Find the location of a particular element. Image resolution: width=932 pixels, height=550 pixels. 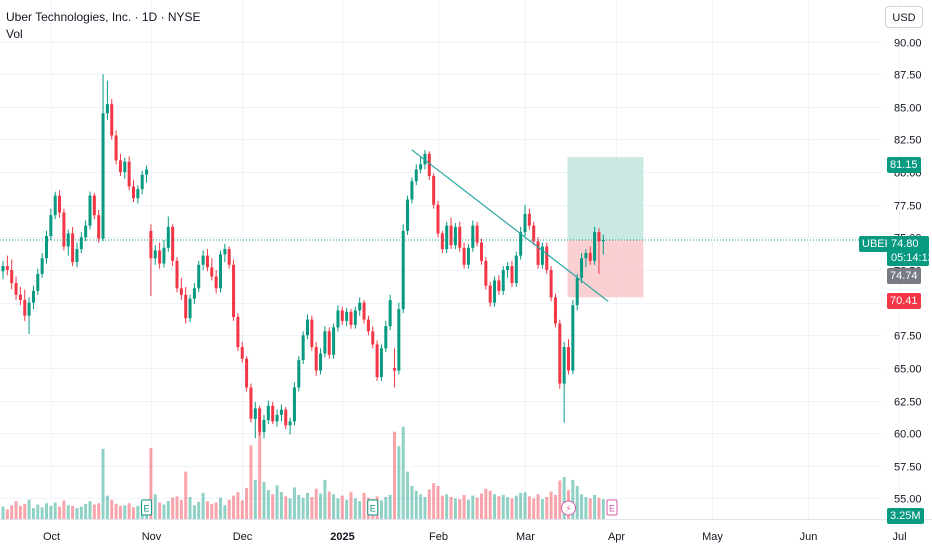

target-zone is located at coordinates (605, 198).